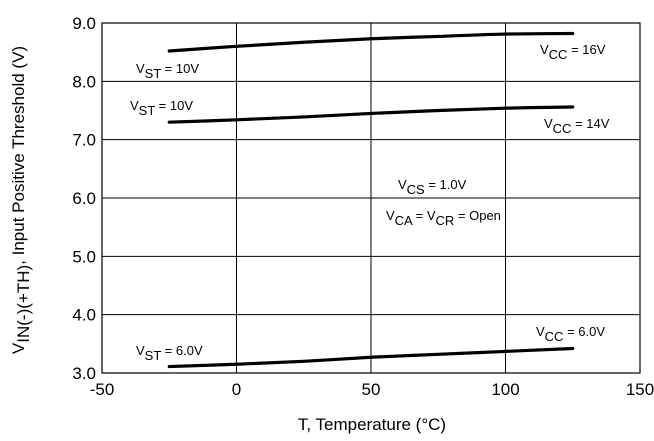  Describe the element at coordinates (84, 256) in the screenshot. I see `y-tick-label: 5.0` at that location.